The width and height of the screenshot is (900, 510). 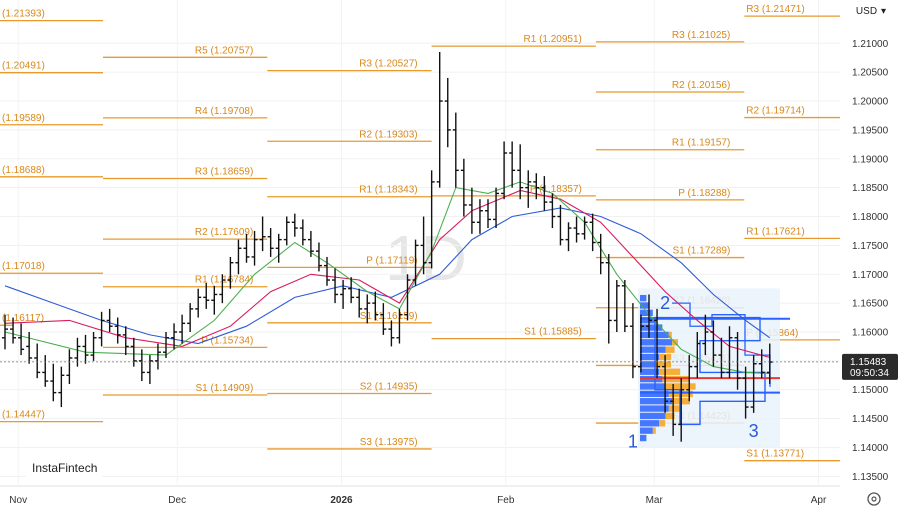 I want to click on price-tick-label: 1.20000, so click(x=870, y=102).